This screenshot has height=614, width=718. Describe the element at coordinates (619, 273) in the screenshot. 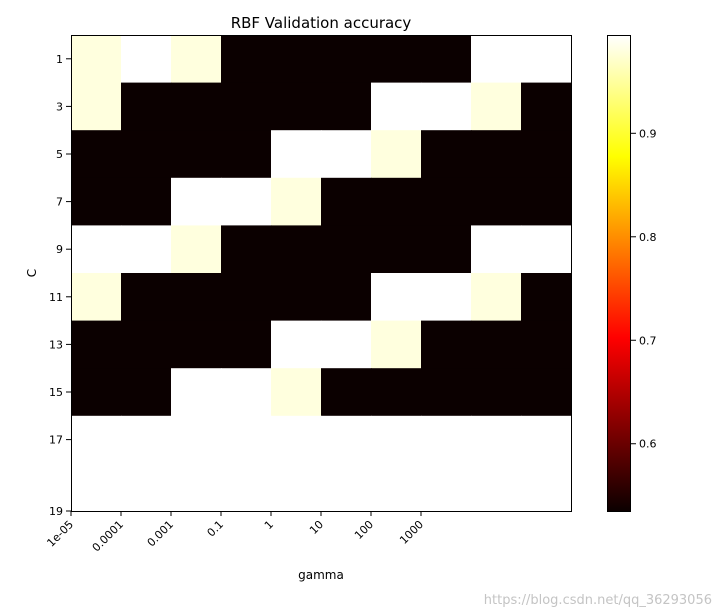

I see `colorbar` at that location.